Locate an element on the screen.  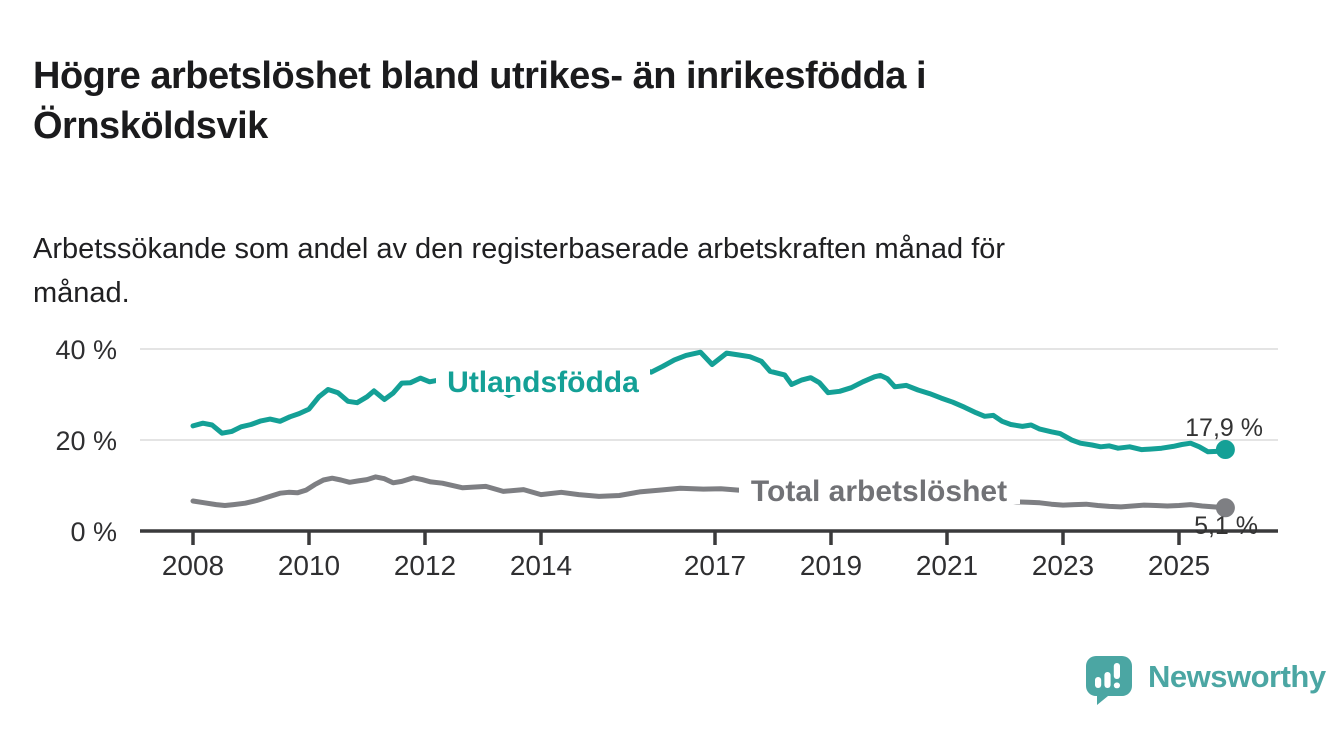
x-tick-label: 2014 is located at coordinates (541, 565).